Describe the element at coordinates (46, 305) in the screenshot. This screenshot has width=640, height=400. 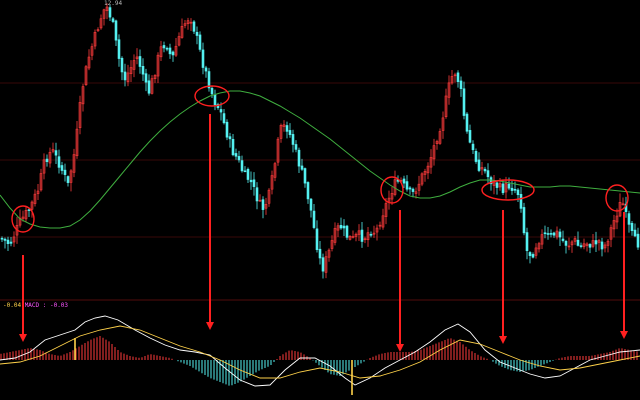
I see `macd-header-text: MACD : -0.03` at that location.